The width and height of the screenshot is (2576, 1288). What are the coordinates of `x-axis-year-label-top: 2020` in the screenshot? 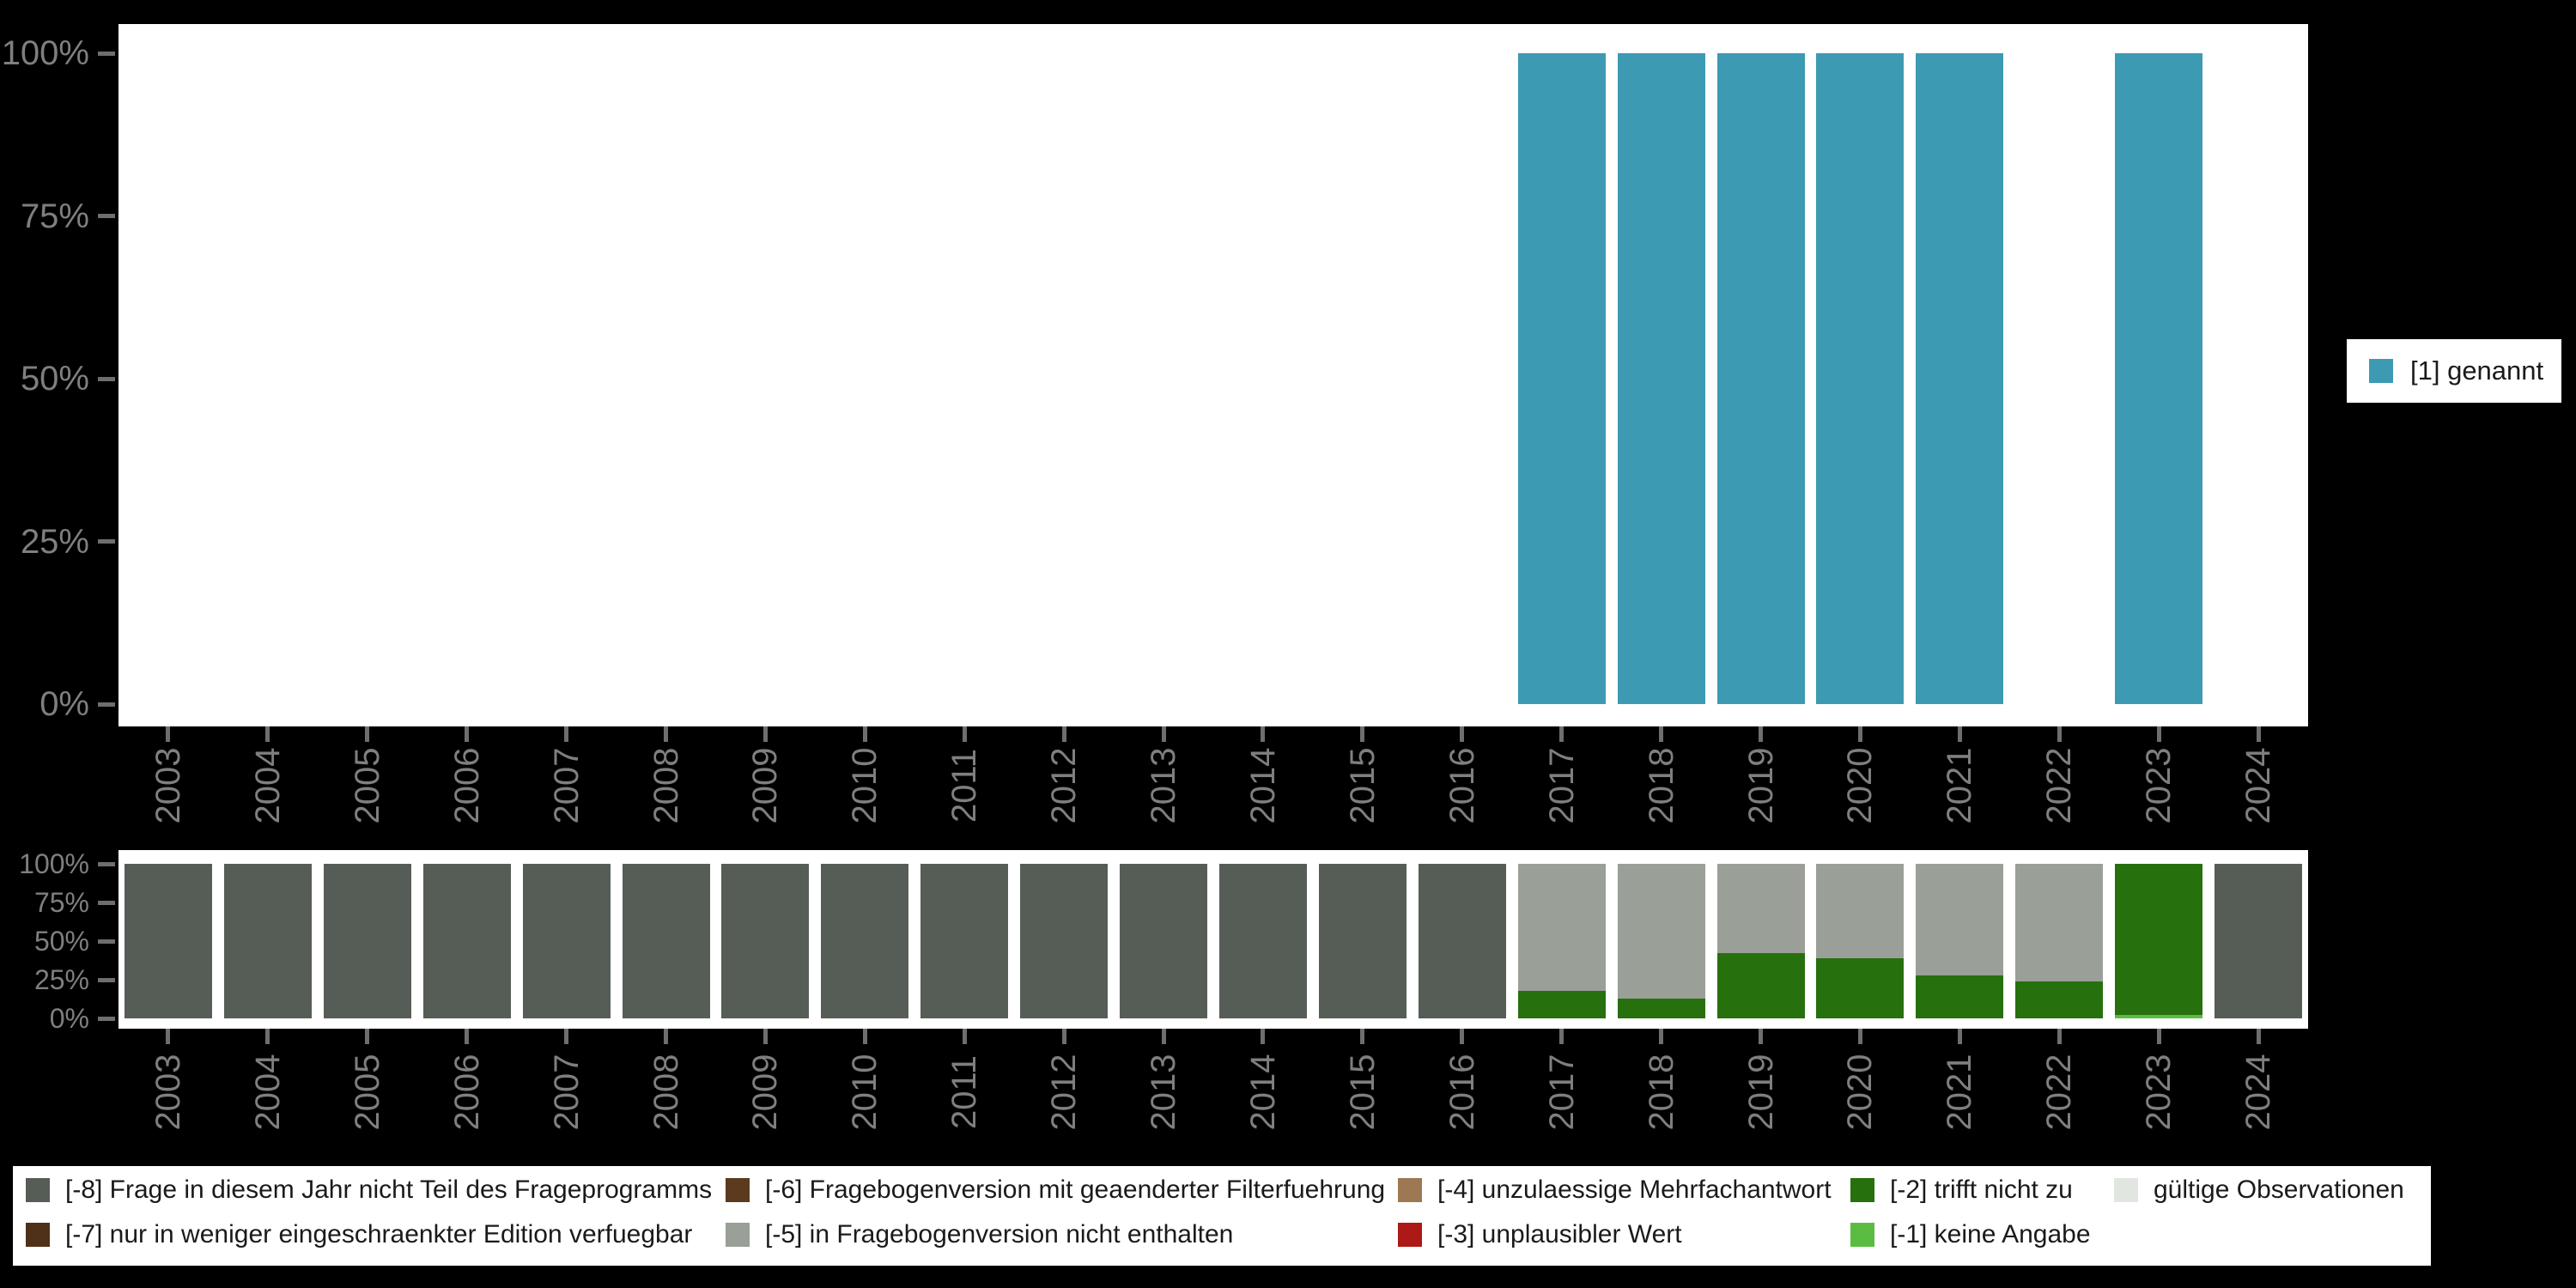 It's located at (1860, 786).